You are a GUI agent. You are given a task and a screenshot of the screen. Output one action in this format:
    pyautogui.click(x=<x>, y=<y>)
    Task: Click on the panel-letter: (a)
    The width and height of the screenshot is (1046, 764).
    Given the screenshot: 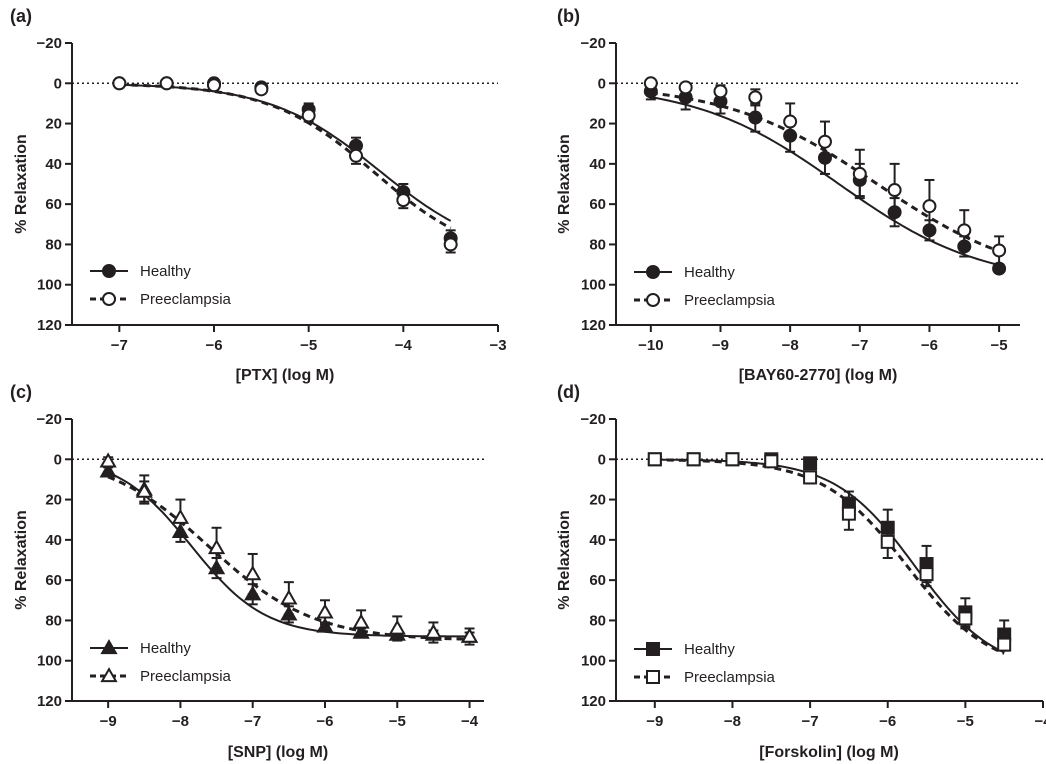 What is the action you would take?
    pyautogui.click(x=21, y=16)
    